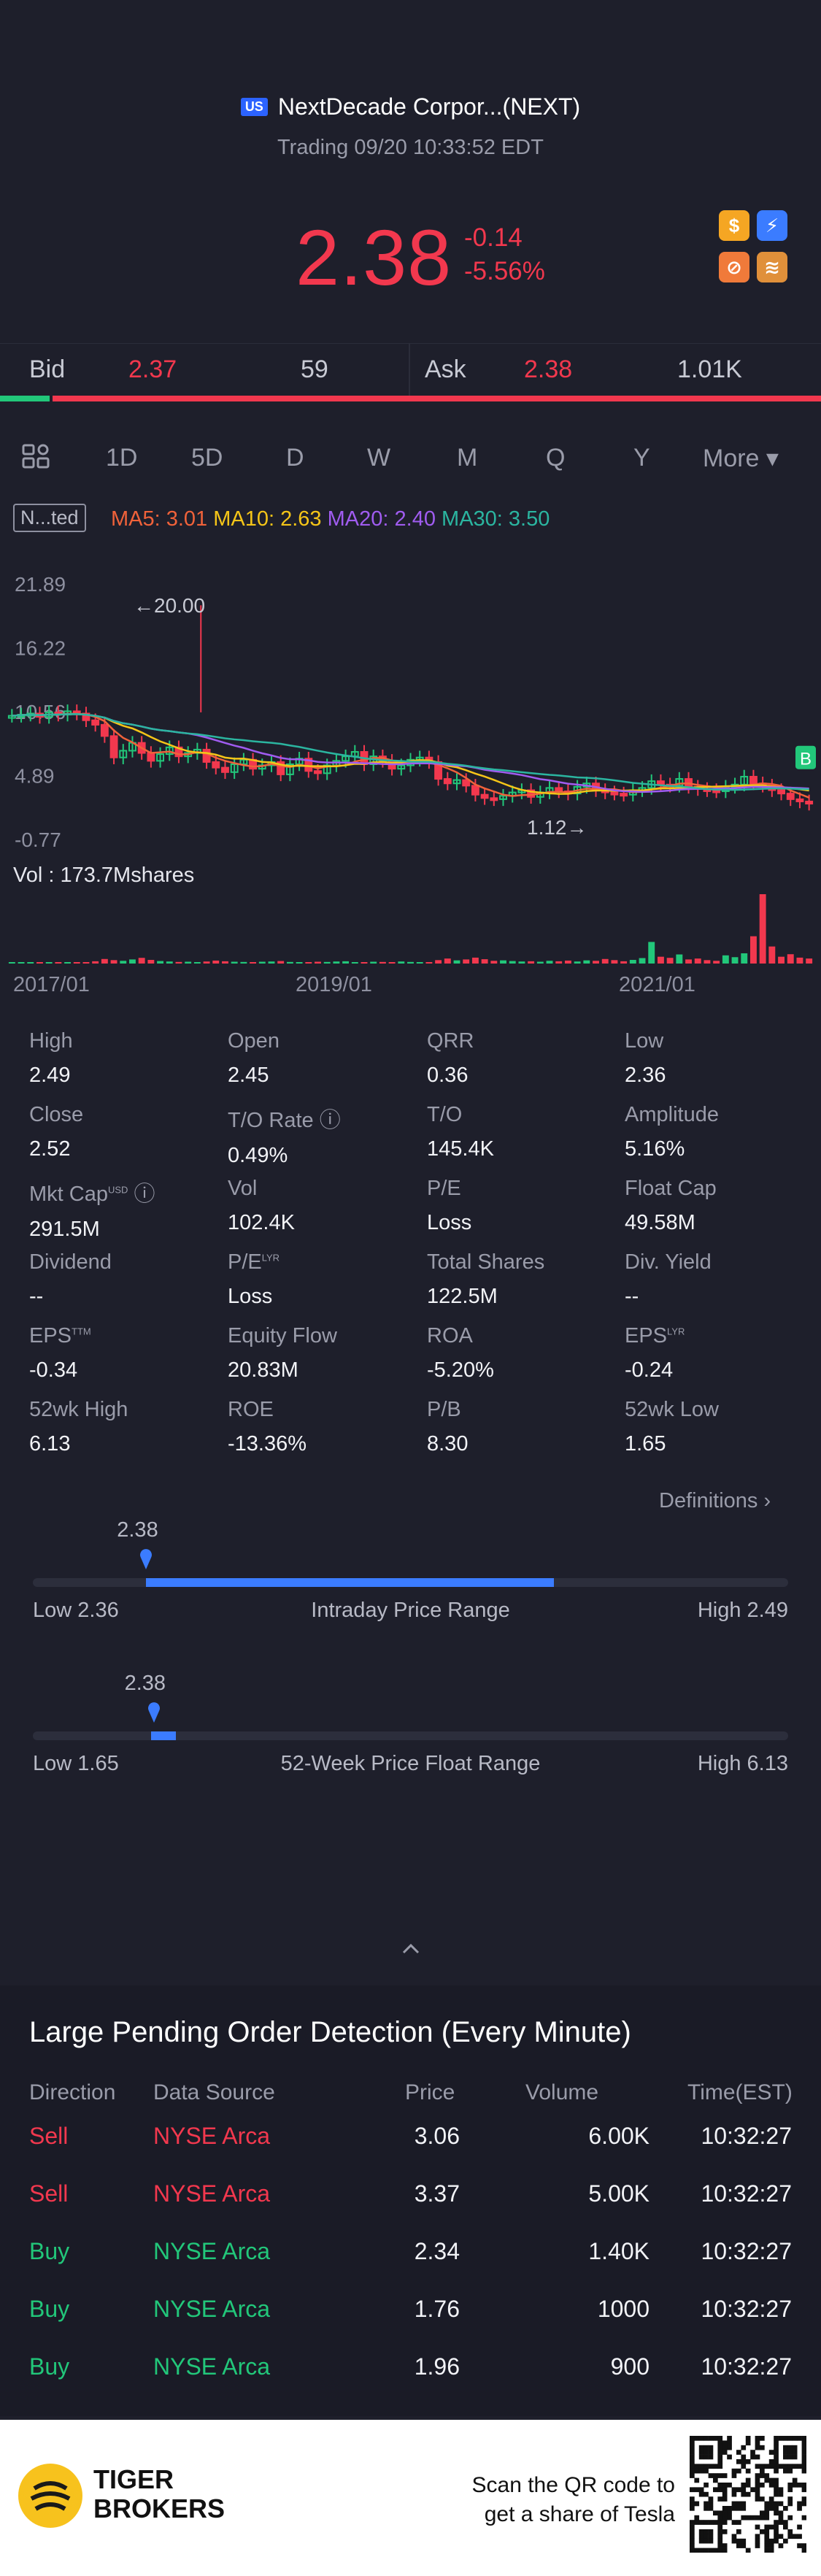 This screenshot has width=821, height=2576. I want to click on layout-grid-icon, so click(36, 460).